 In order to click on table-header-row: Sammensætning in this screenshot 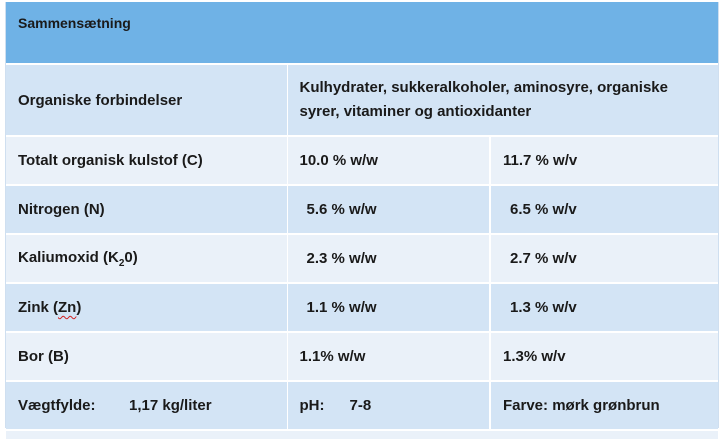, I will do `click(362, 33)`.